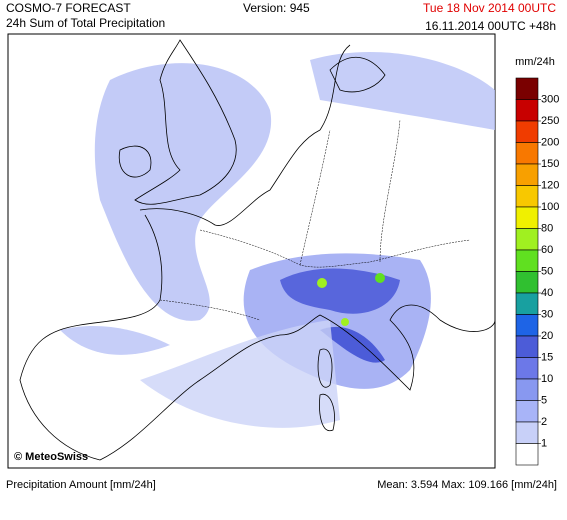 Image resolution: width=567 pixels, height=520 pixels. I want to click on legend-label: 30, so click(547, 314).